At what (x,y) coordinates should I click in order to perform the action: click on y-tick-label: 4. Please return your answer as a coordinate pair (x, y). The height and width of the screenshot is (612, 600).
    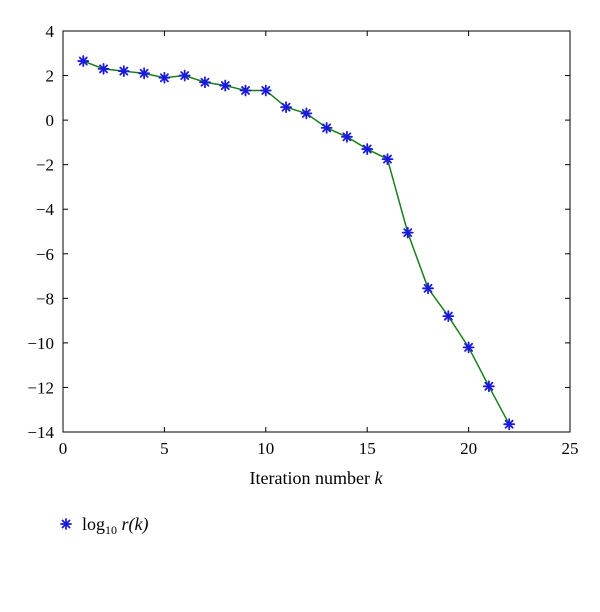
    Looking at the image, I should click on (50, 31).